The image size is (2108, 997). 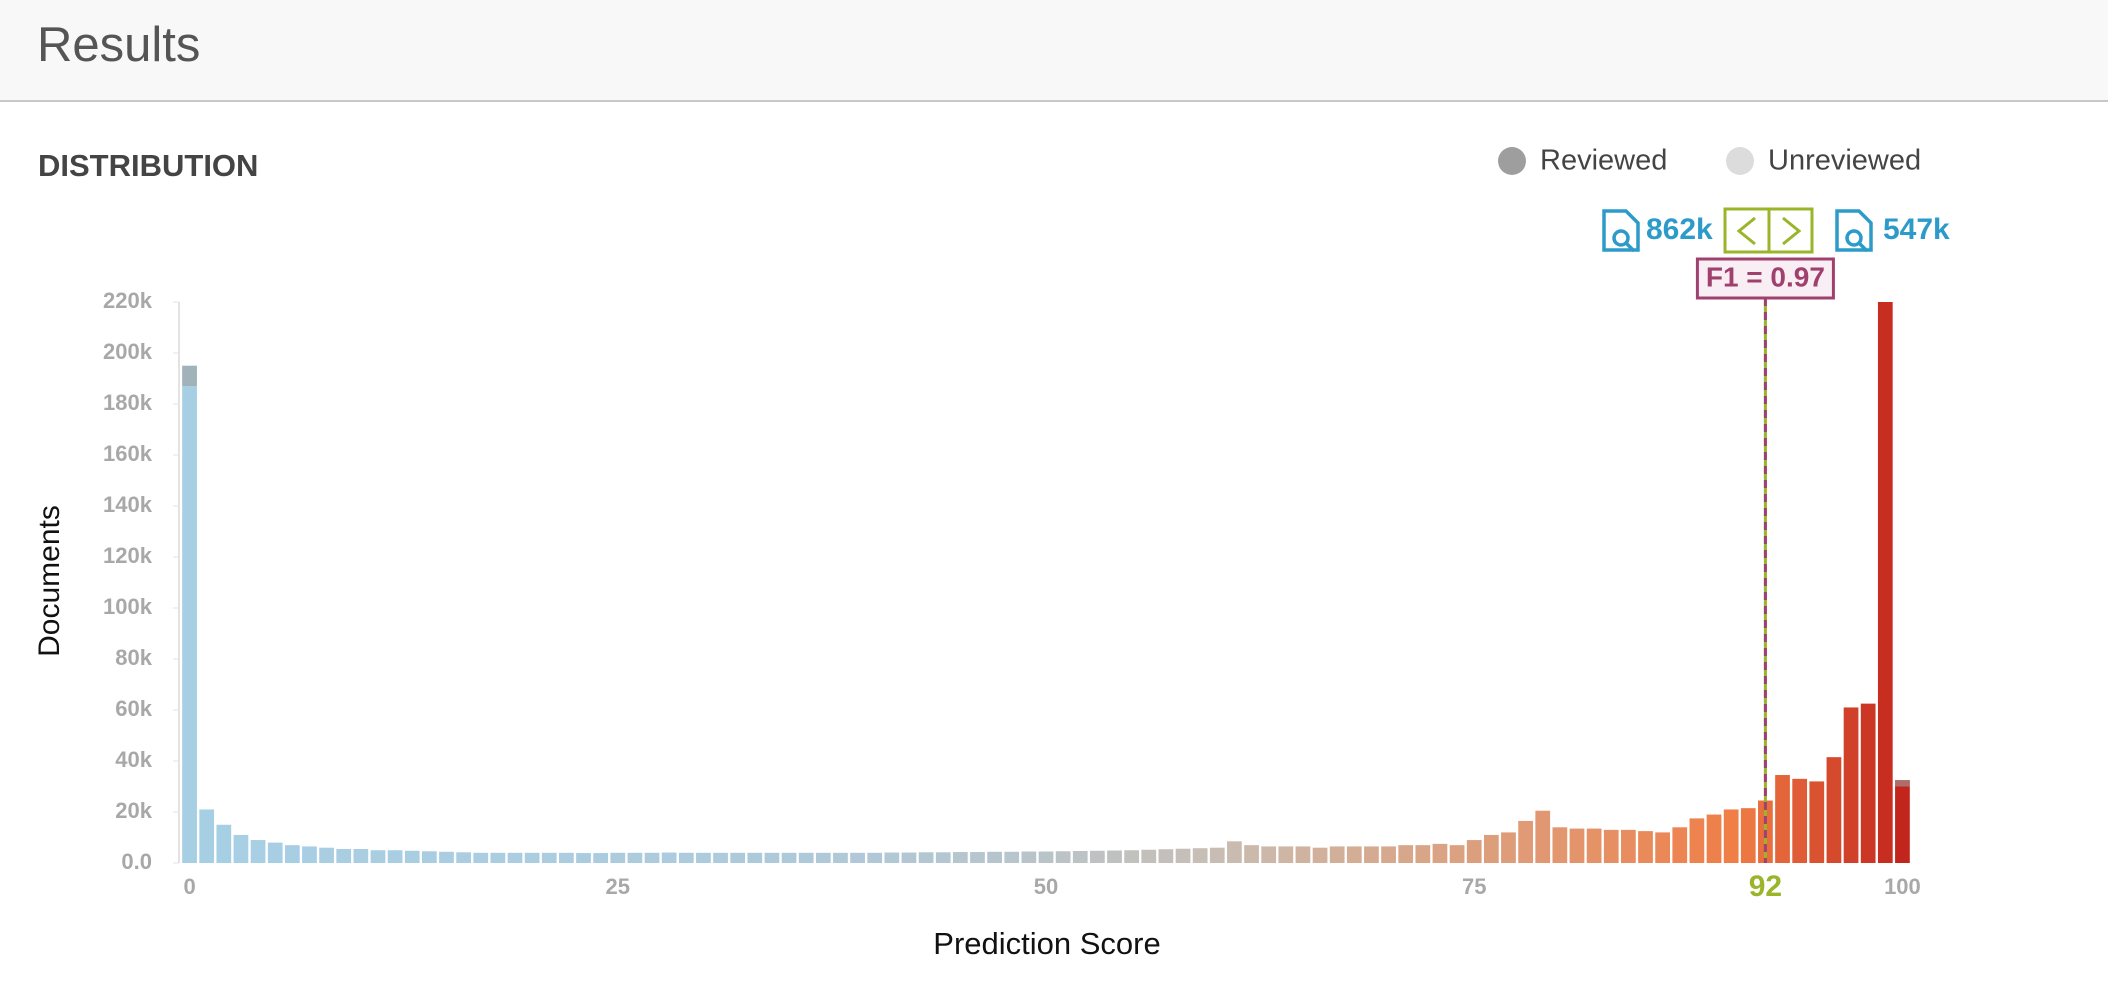 What do you see at coordinates (128, 606) in the screenshot?
I see `y-tick-label: 100k` at bounding box center [128, 606].